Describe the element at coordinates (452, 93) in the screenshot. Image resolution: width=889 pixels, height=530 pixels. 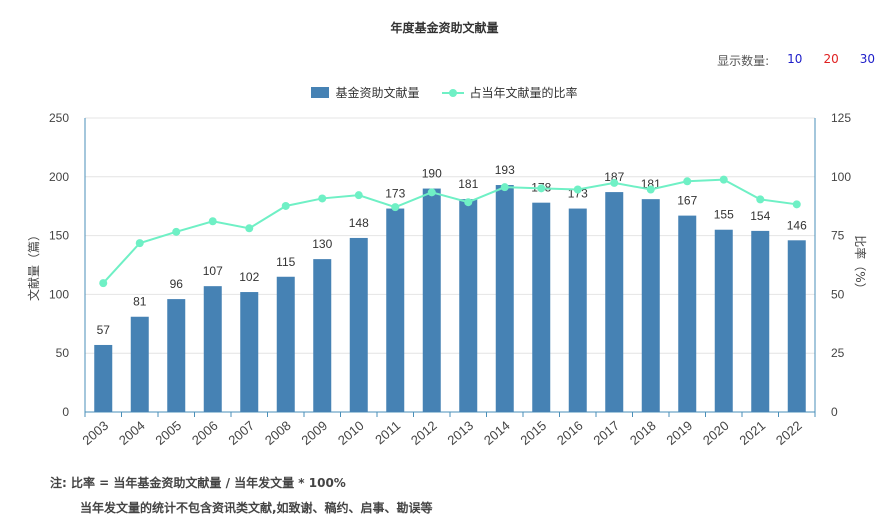
I see `legend-line-swatch` at that location.